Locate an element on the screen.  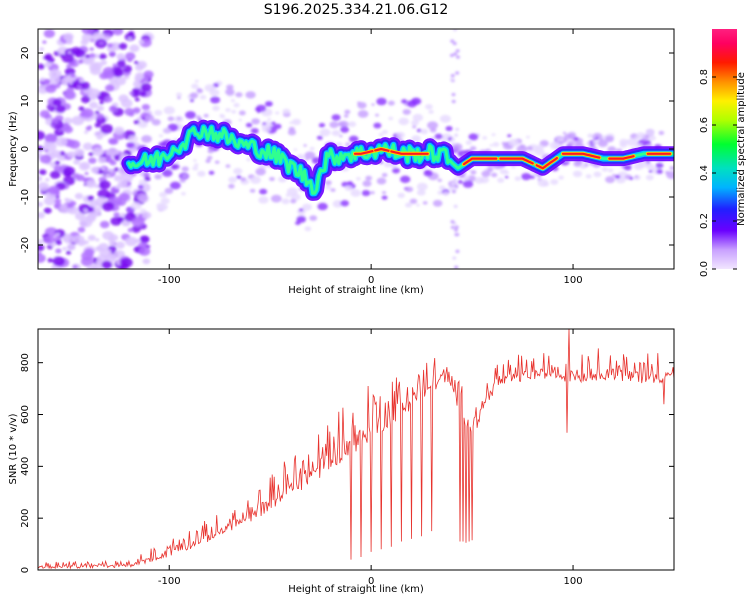
spectrogram-ridge is located at coordinates (397, 160).